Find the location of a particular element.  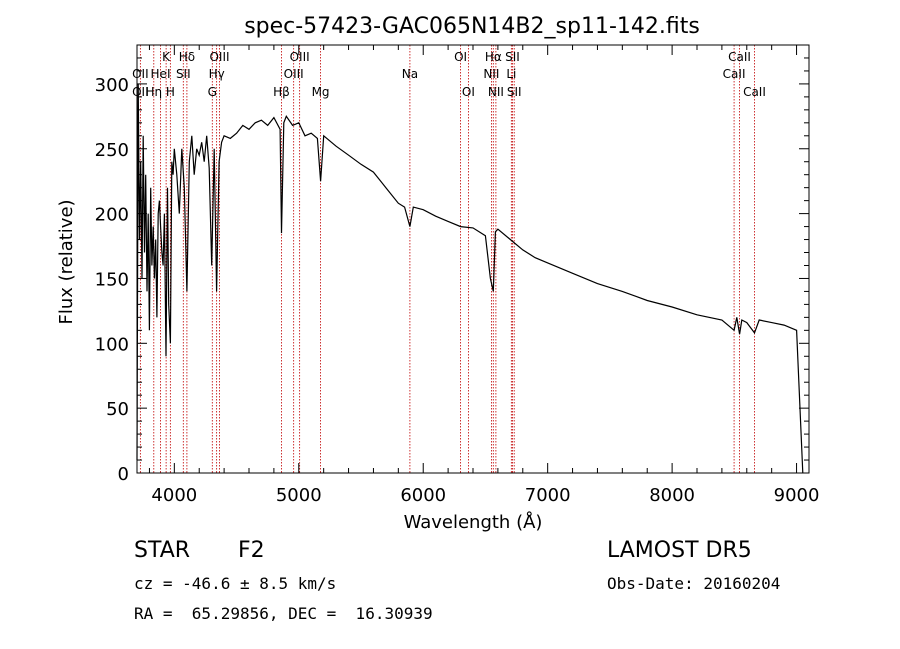

line-marker-label: Mg is located at coordinates (321, 92).